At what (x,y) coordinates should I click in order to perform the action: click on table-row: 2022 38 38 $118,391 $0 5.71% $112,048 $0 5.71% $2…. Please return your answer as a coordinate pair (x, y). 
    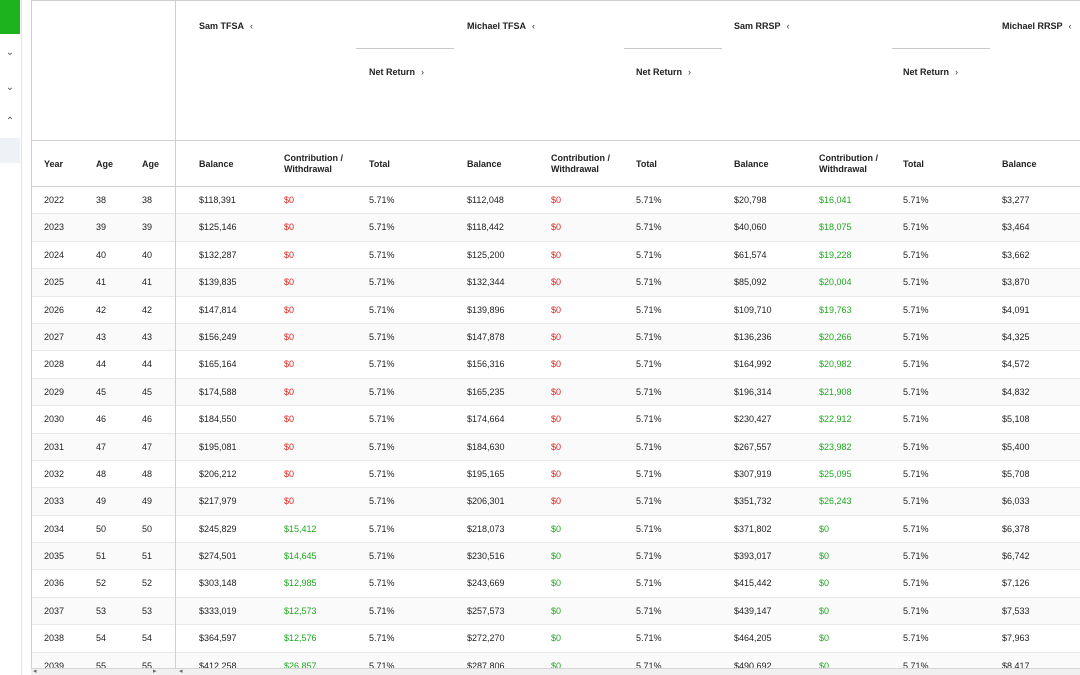
    Looking at the image, I should click on (556, 201).